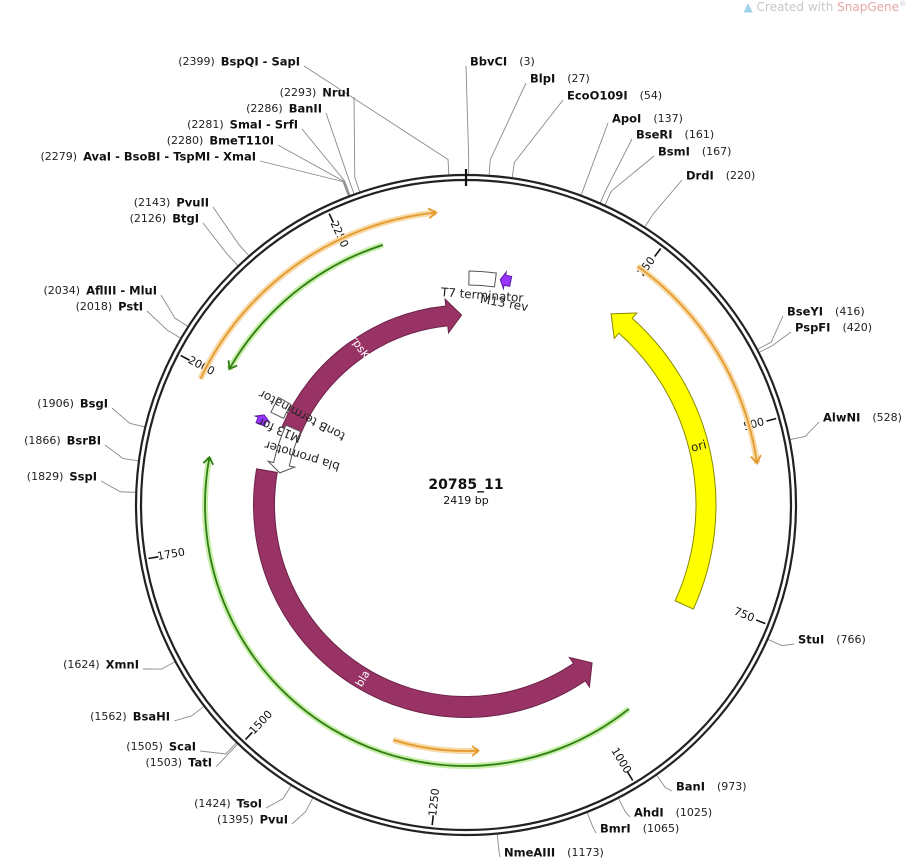 This screenshot has height=861, width=914. What do you see at coordinates (481, 295) in the screenshot?
I see `feature-label-t7-terminator: T7 terminator` at bounding box center [481, 295].